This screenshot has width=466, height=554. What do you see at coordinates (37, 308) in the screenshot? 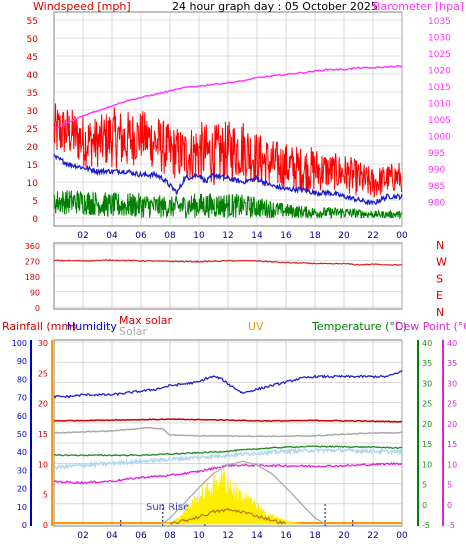
I see `direction-tick-label: 0` at bounding box center [37, 308].